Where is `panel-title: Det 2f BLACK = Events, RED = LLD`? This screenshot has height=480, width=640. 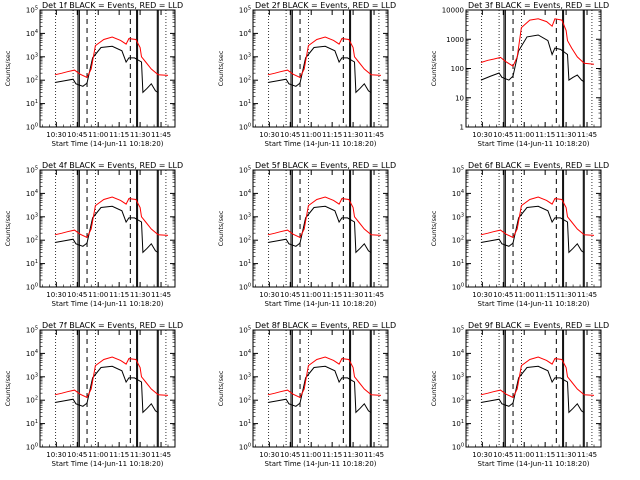 panel-title: Det 2f BLACK = Events, RED = LLD is located at coordinates (325, 5).